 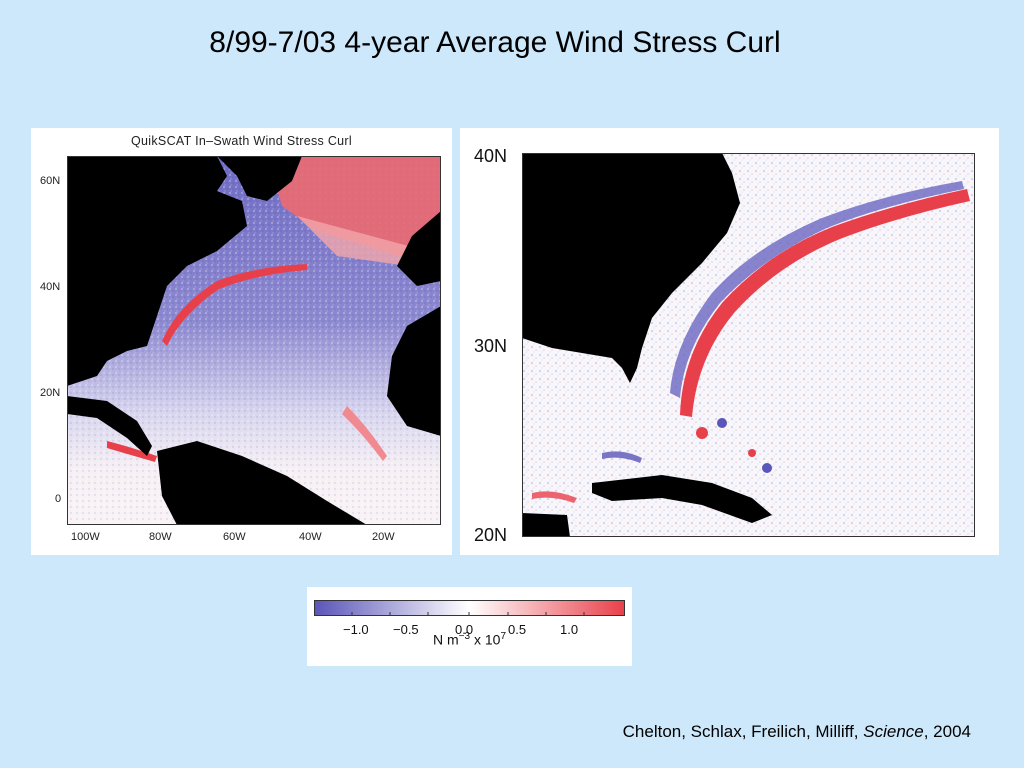 I want to click on citation-authors: Chelton, Schlax, Freilich, Milliff,, so click(x=743, y=731).